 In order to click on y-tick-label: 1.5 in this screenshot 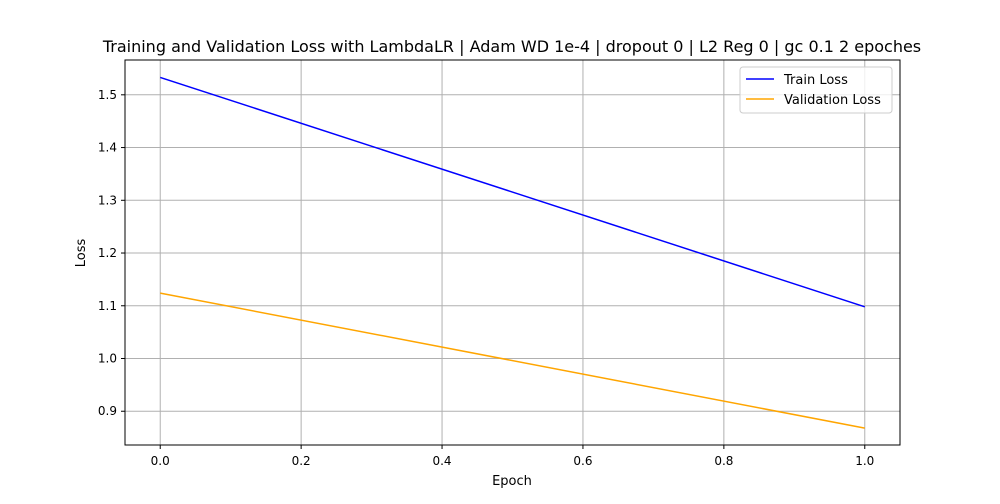, I will do `click(107, 95)`.